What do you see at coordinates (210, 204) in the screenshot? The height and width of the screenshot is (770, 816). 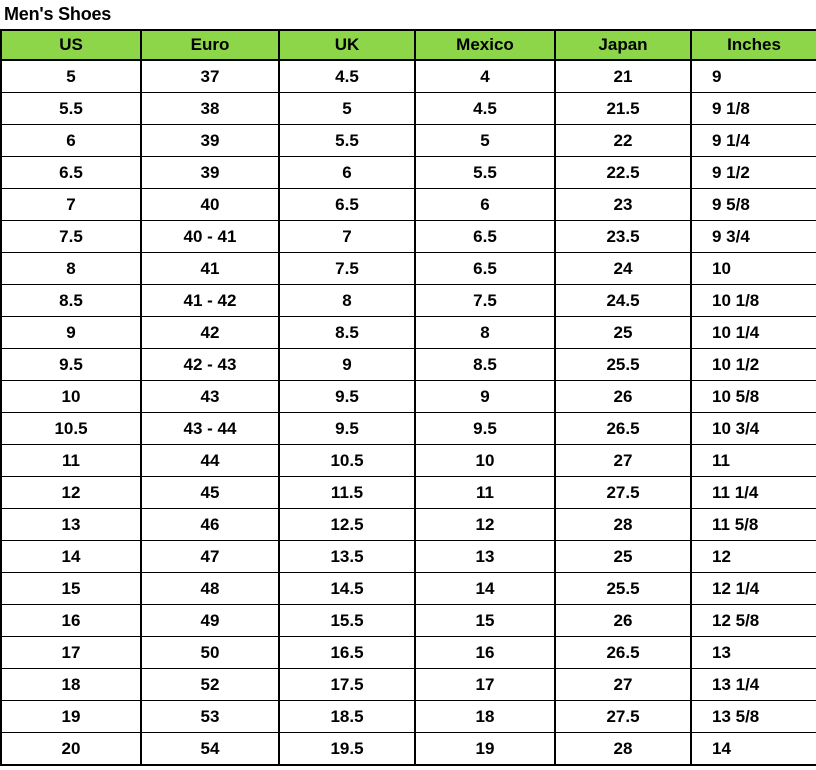 I see `cell-euro: 40` at bounding box center [210, 204].